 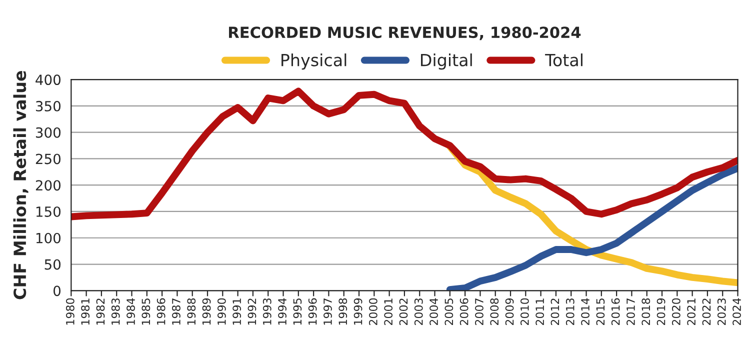 What do you see at coordinates (706, 312) in the screenshot?
I see `x-tick-label: 2022` at bounding box center [706, 312].